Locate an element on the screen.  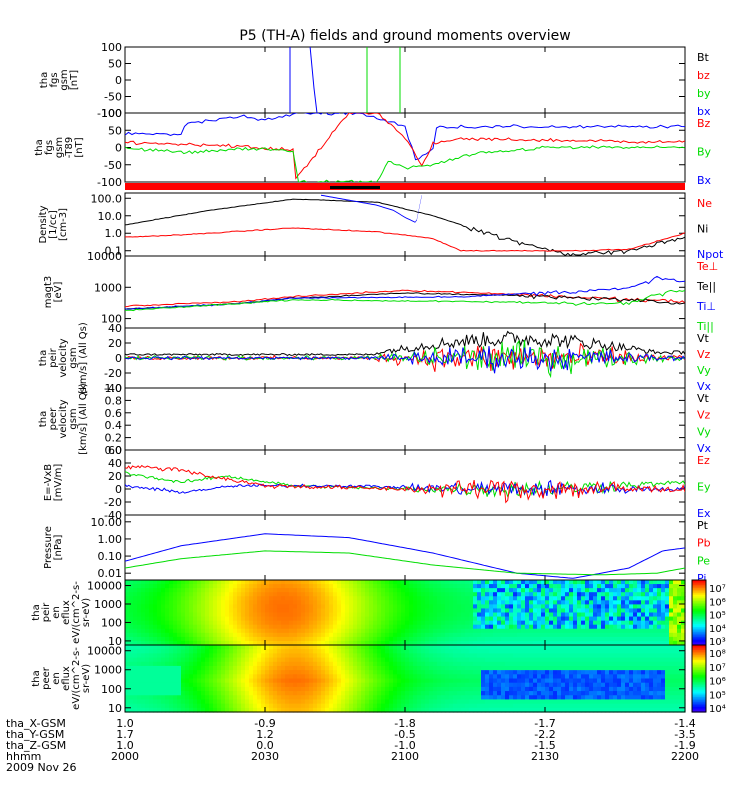
pe-trace is located at coordinates (405, 563).